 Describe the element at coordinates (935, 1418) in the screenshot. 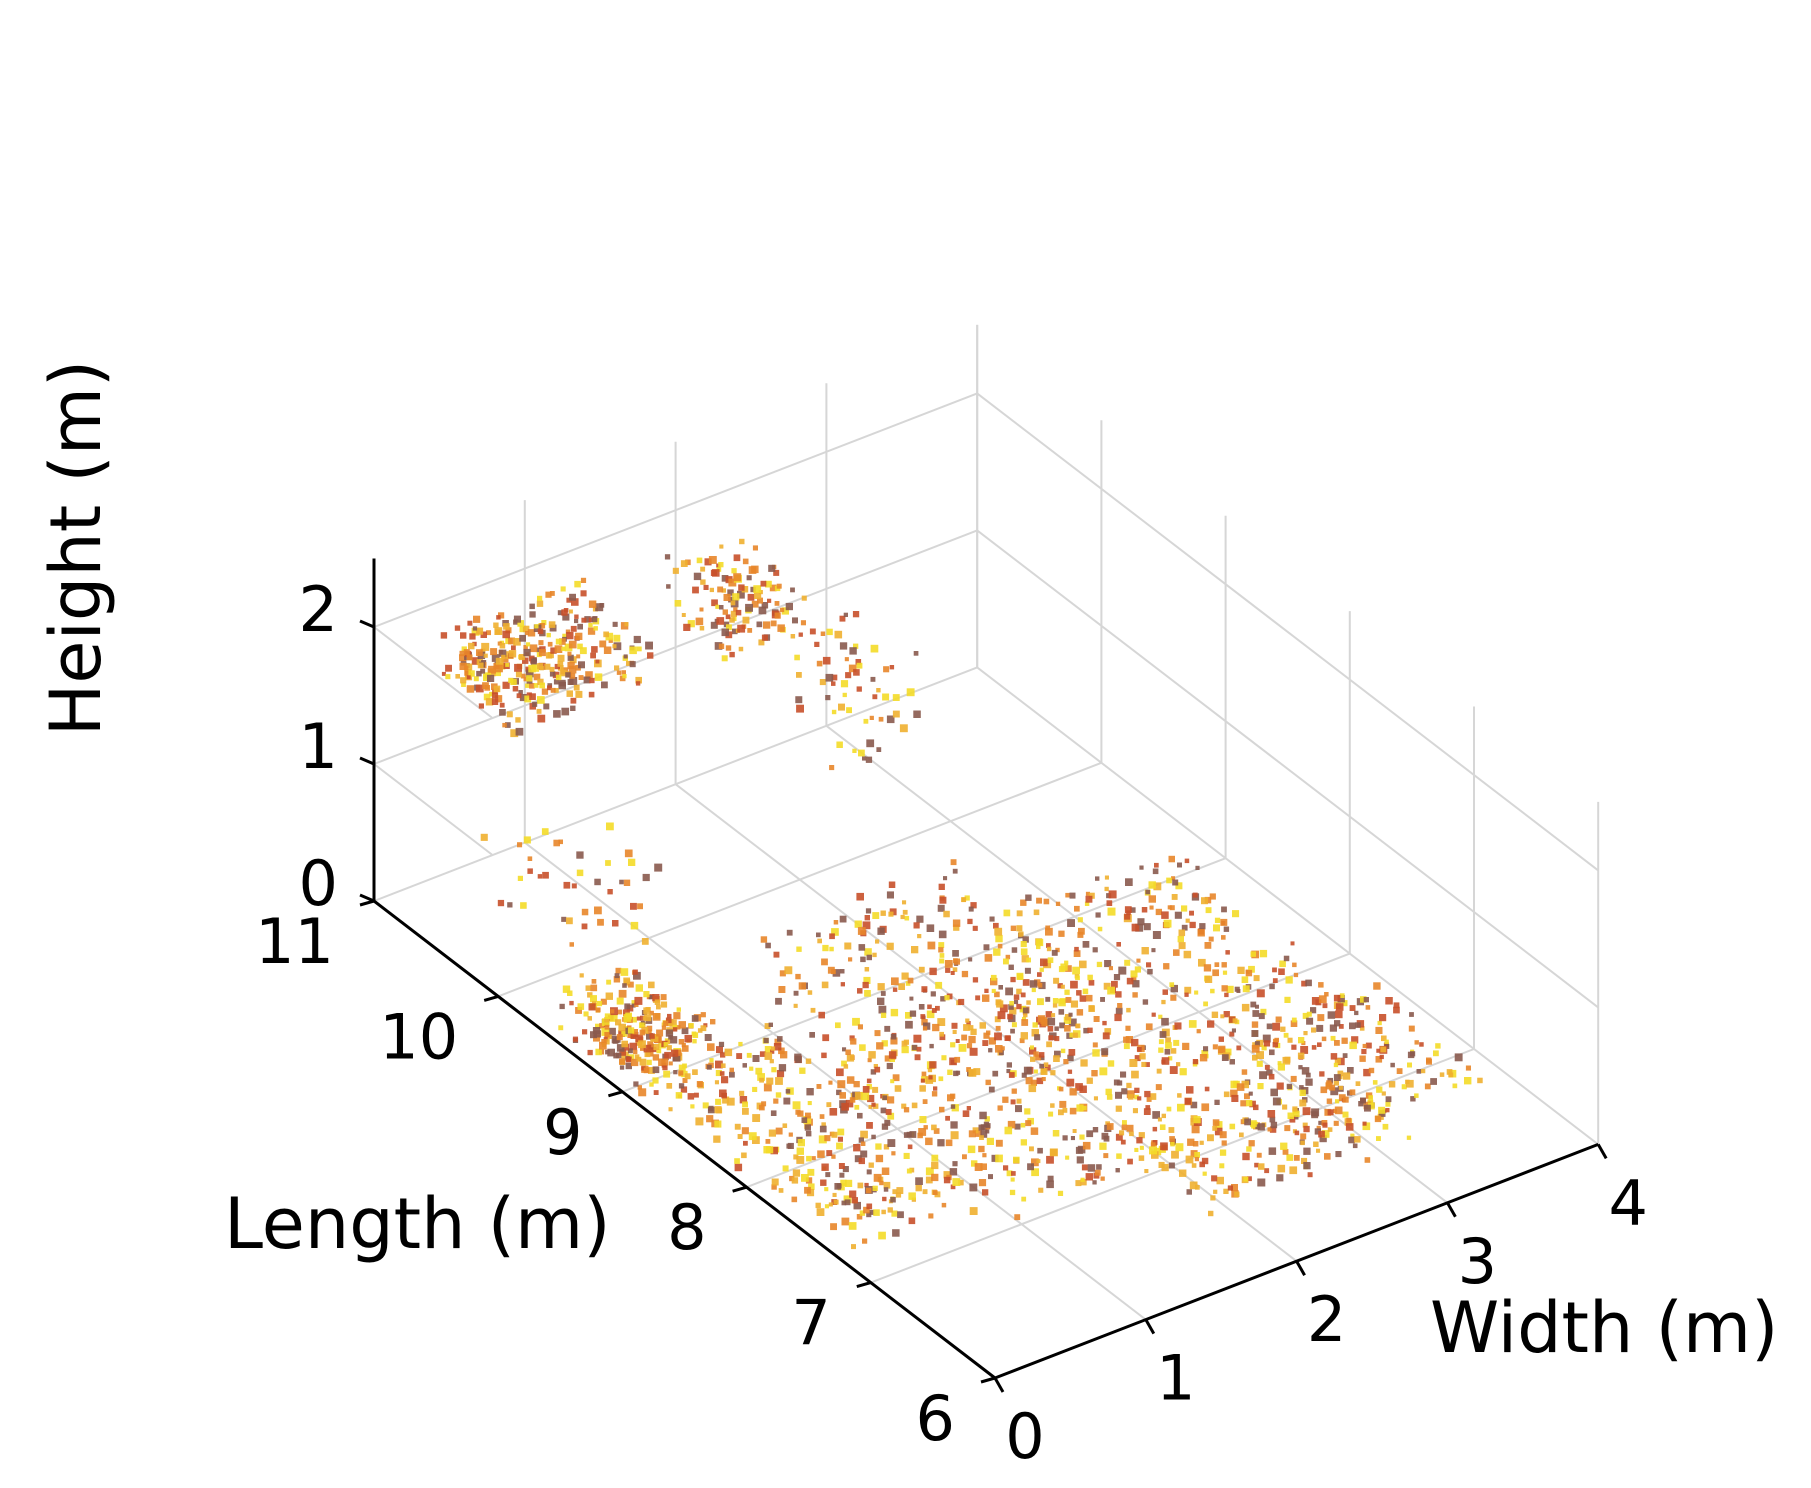

I see `y-tick-label: 6` at that location.